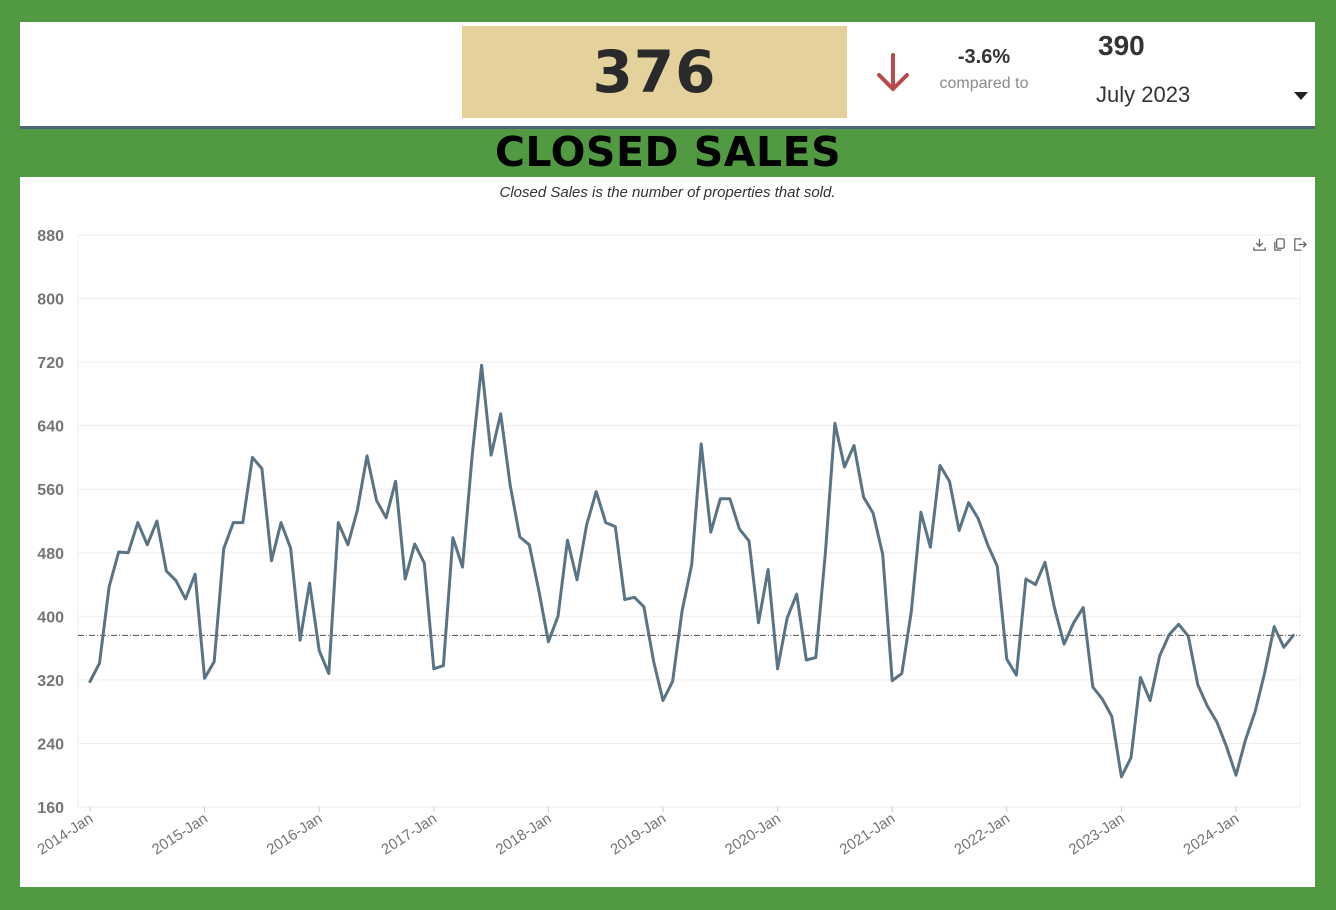  I want to click on x-tick-label: 2022-Jan, so click(982, 834).